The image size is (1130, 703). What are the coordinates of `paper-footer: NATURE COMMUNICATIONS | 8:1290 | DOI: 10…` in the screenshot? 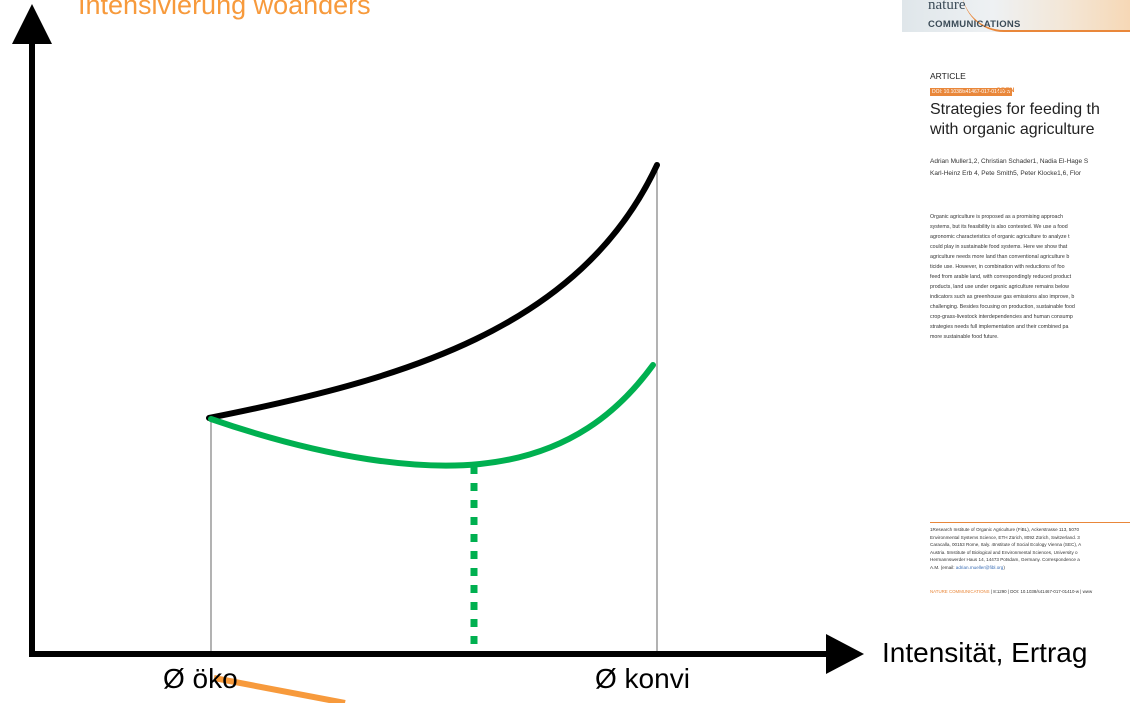 It's located at (1011, 591).